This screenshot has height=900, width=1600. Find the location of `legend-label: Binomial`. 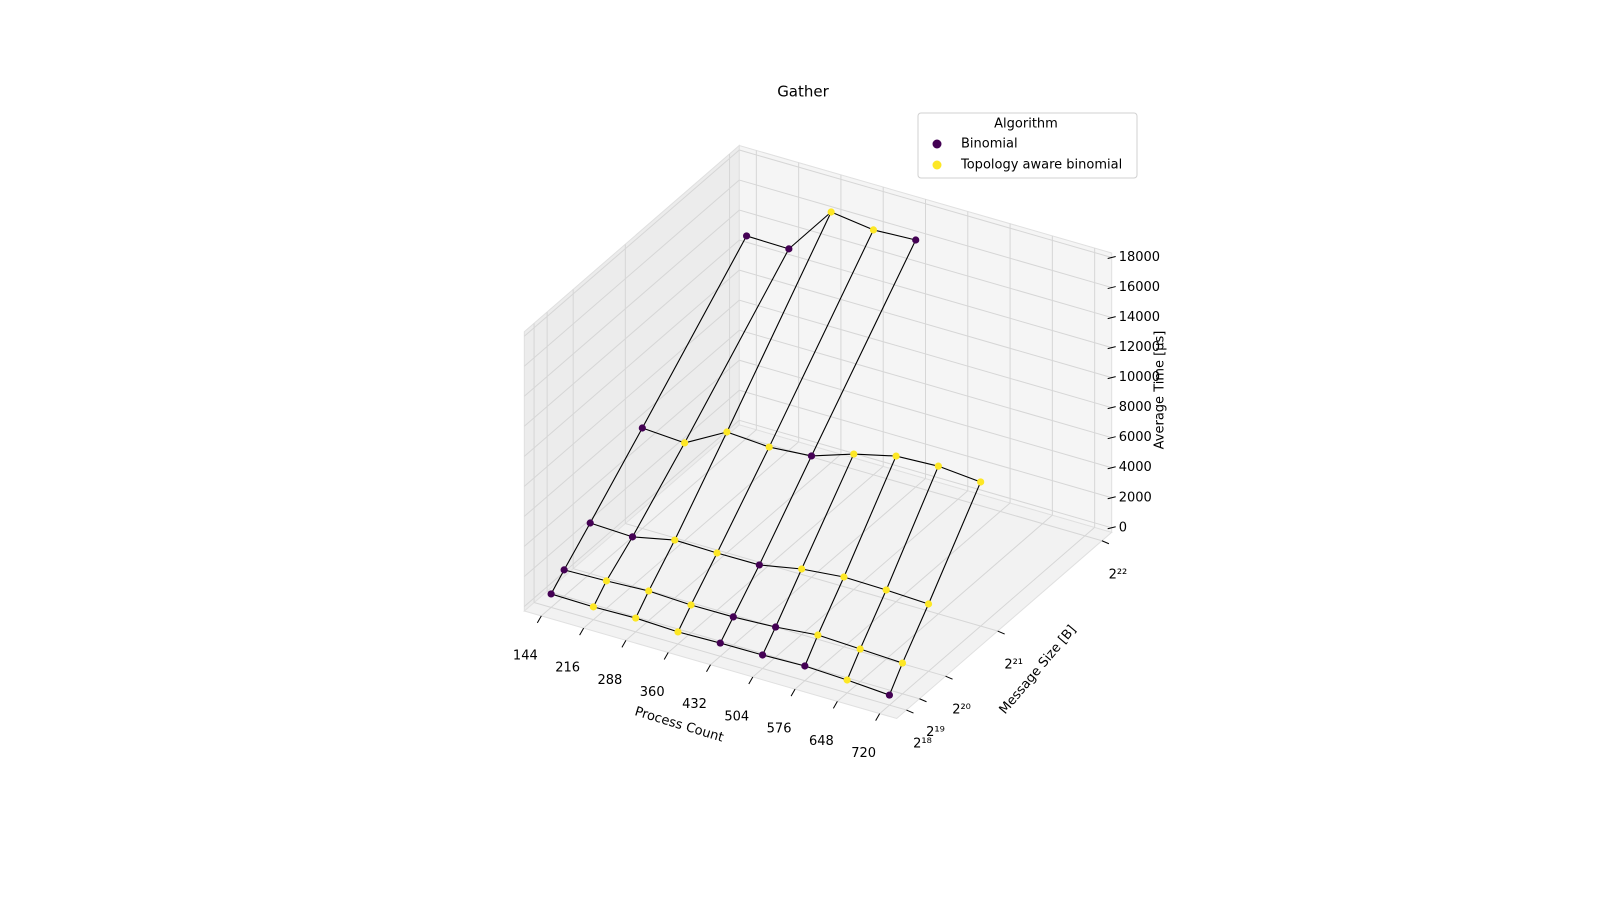

legend-label: Binomial is located at coordinates (989, 144).